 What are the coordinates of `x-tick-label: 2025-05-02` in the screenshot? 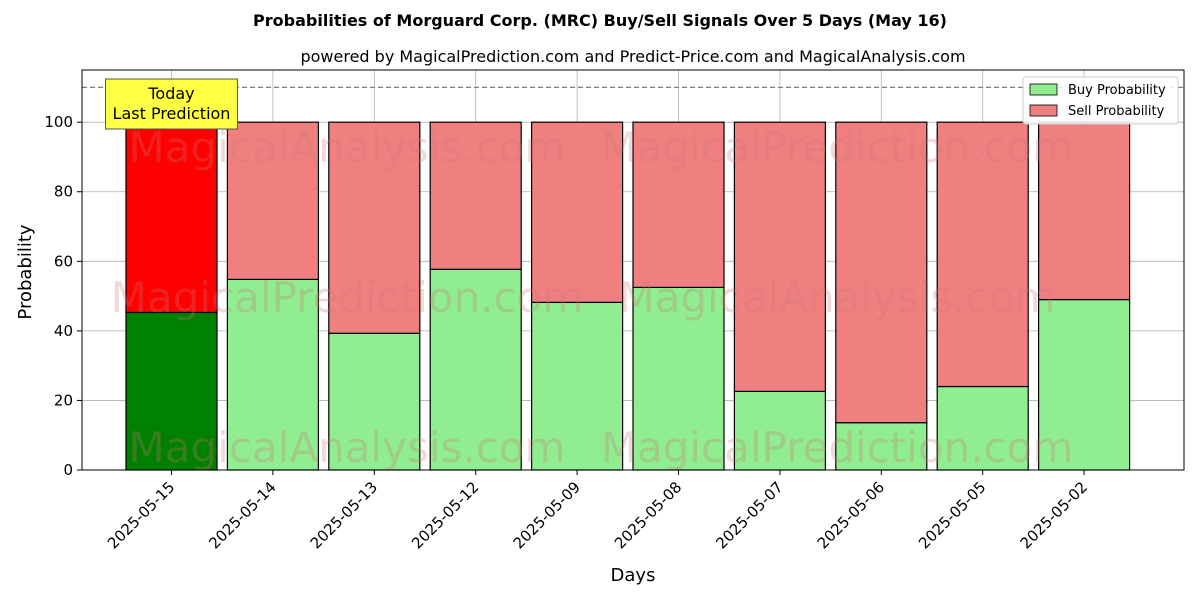 It's located at (1054, 515).